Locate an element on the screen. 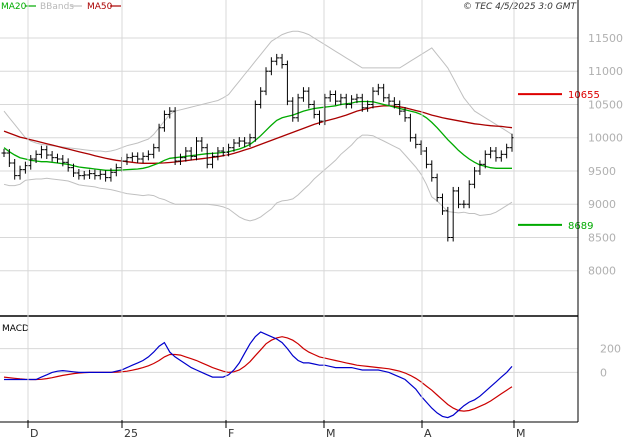 The height and width of the screenshot is (440, 627). legend-bbands-label: BBands is located at coordinates (57, 7).